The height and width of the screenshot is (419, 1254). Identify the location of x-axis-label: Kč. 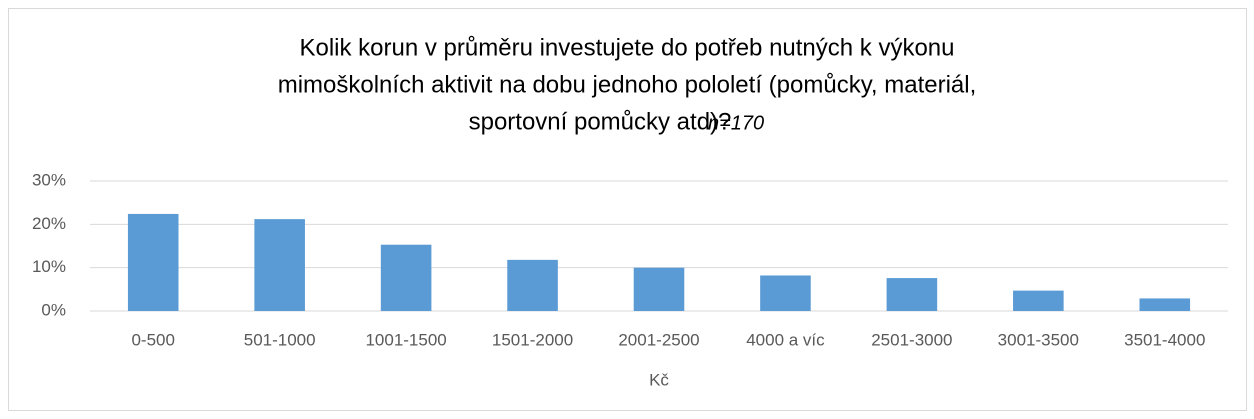
(659, 379).